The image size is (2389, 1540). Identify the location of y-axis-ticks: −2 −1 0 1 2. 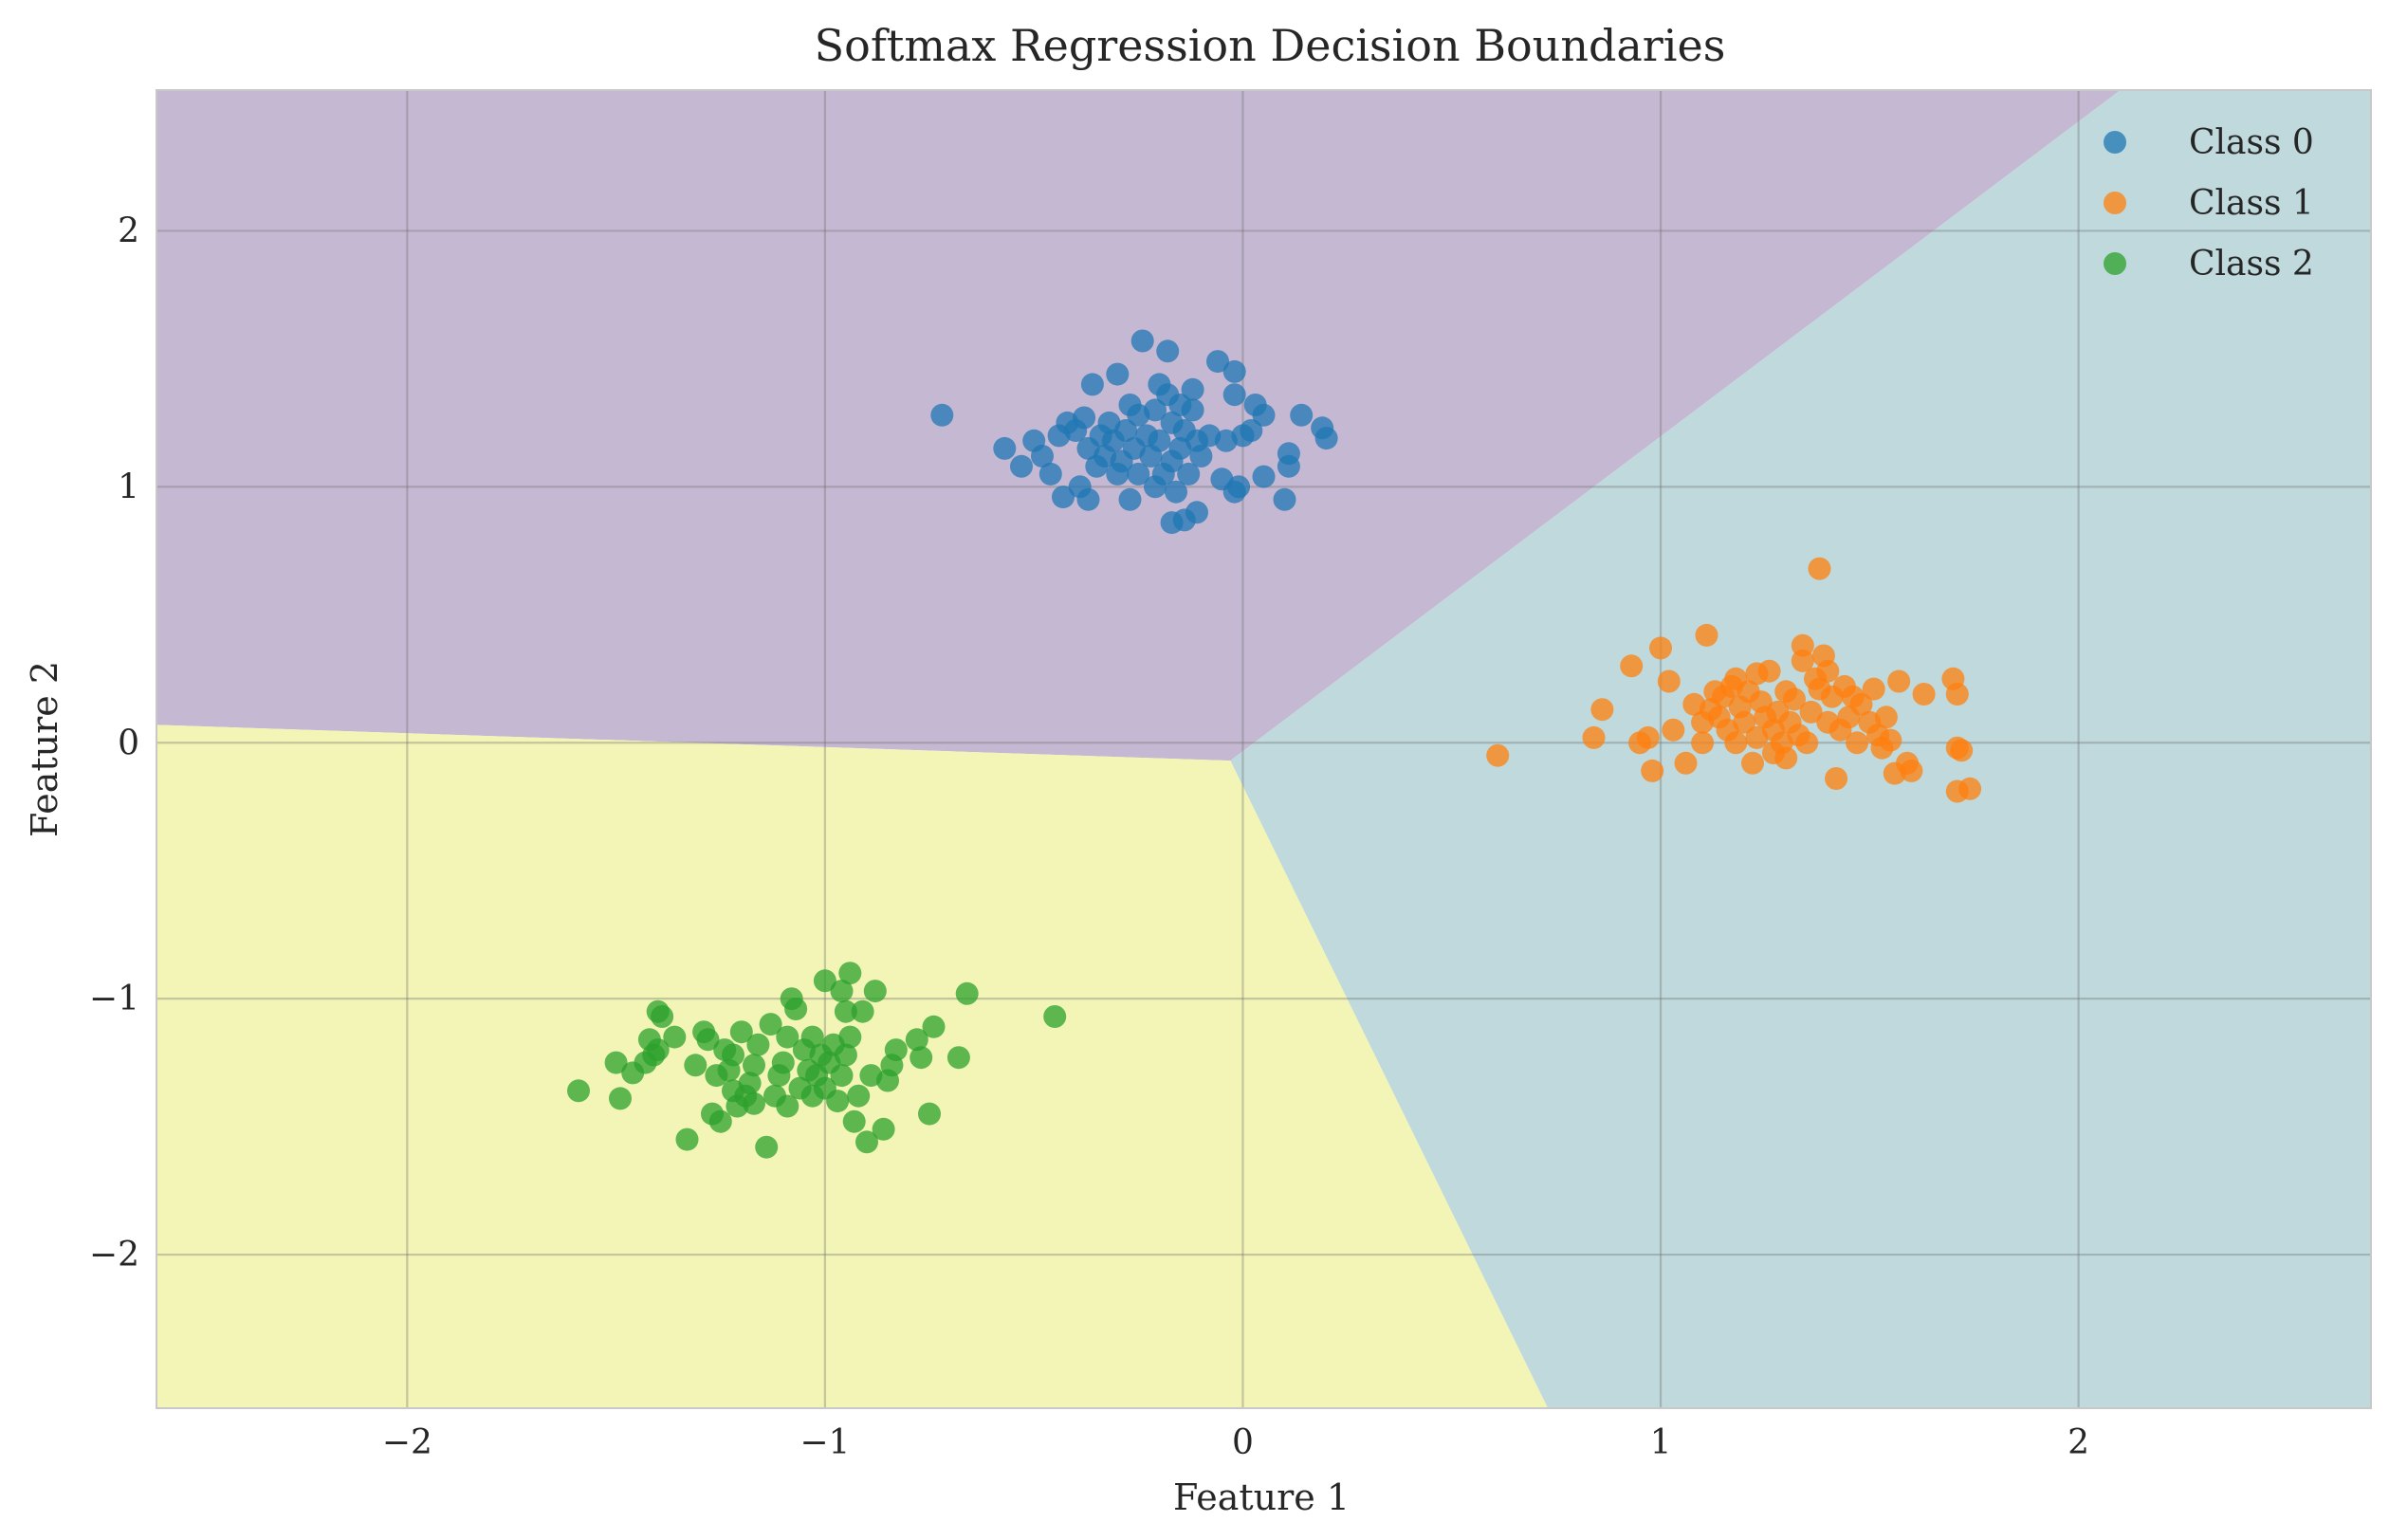
(114, 742).